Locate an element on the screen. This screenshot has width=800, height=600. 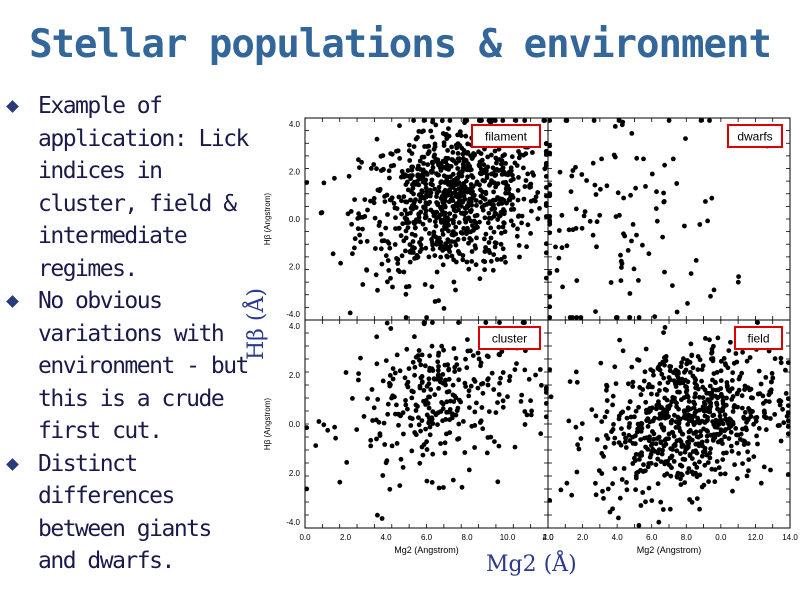
y-tick-label: 2.0 is located at coordinates (295, 172).